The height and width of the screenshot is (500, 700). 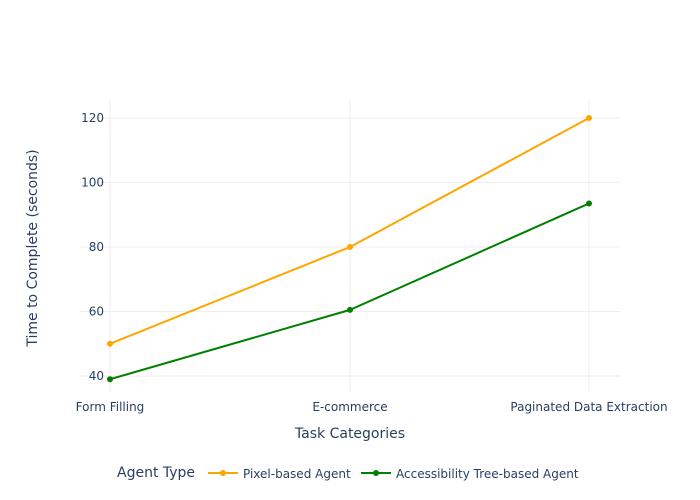 I want to click on x-tick-label: E-commerce, so click(x=349, y=407).